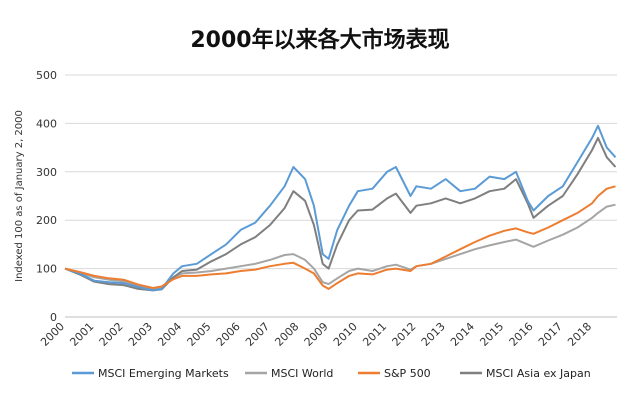 Image resolution: width=640 pixels, height=400 pixels. Describe the element at coordinates (199, 334) in the screenshot. I see `x-tick-label: 2005` at that location.